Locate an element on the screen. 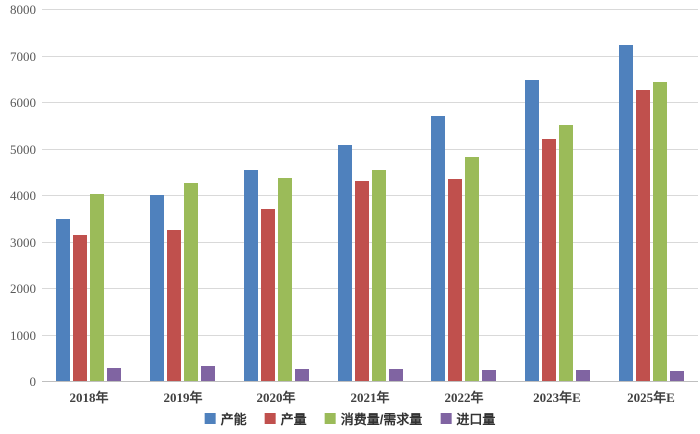  bar-series1-cat5 is located at coordinates (549, 260).